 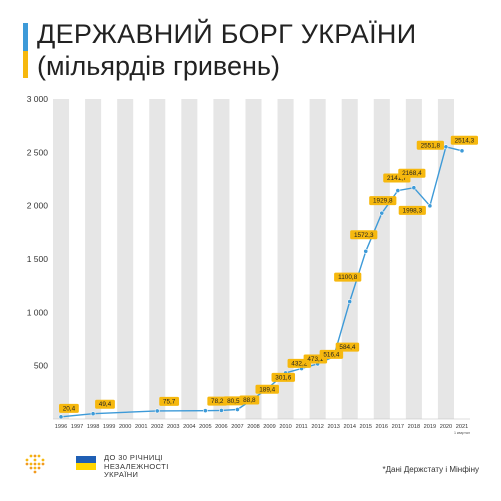 I want to click on y-tick-label: 1 500, so click(x=38, y=259).